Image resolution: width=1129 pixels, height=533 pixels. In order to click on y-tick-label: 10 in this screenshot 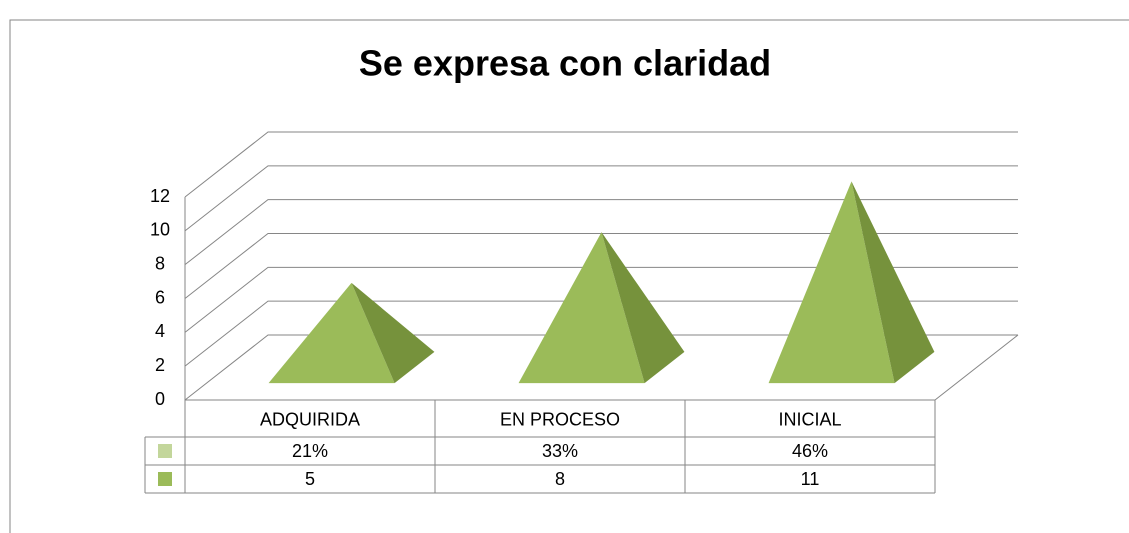, I will do `click(160, 230)`.